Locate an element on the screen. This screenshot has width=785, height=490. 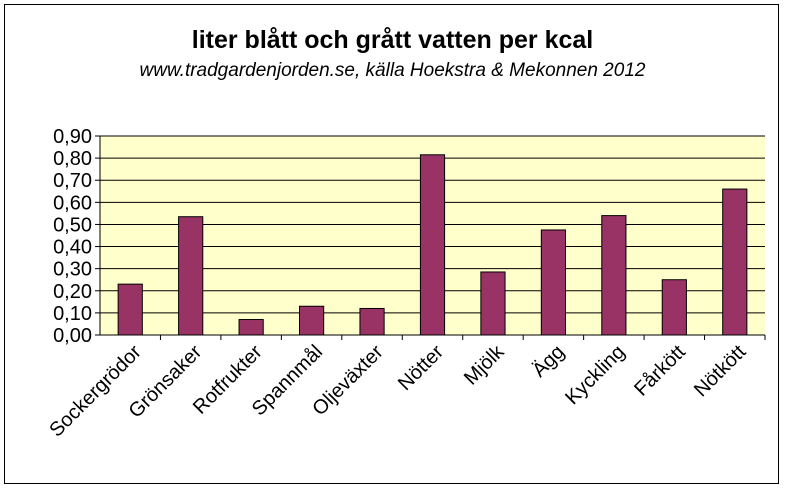
x-category-label: Fårkött is located at coordinates (660, 371).